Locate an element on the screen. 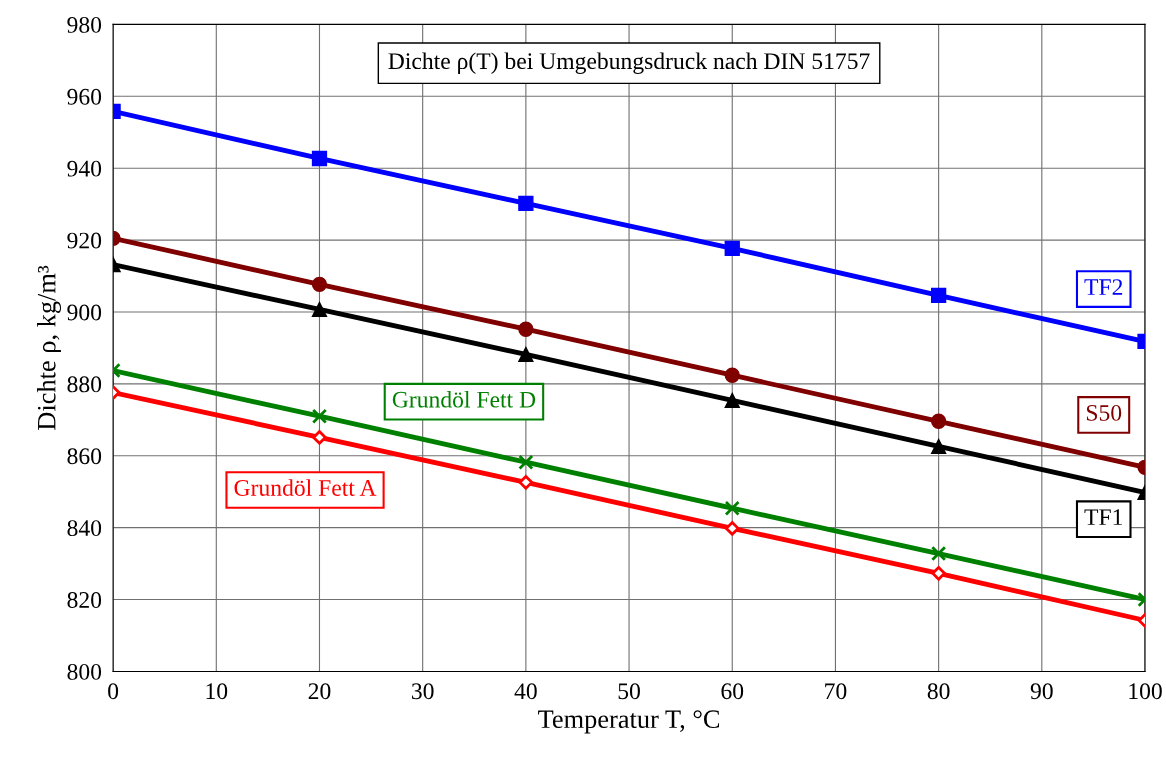 The height and width of the screenshot is (763, 1166). y-tick-label: 900 is located at coordinates (84, 312).